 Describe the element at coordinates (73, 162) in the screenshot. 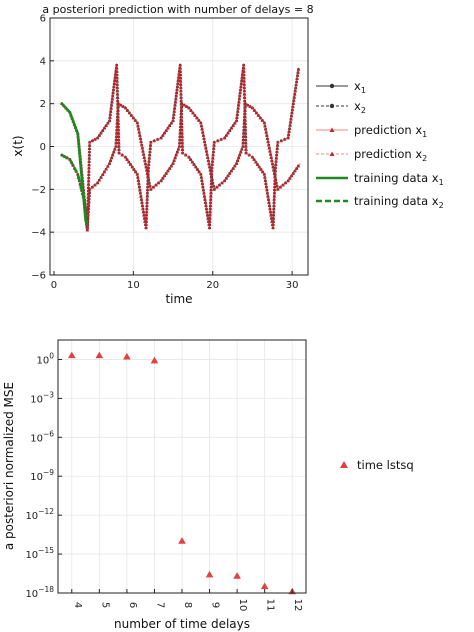

I see `top-chart-series-line` at that location.